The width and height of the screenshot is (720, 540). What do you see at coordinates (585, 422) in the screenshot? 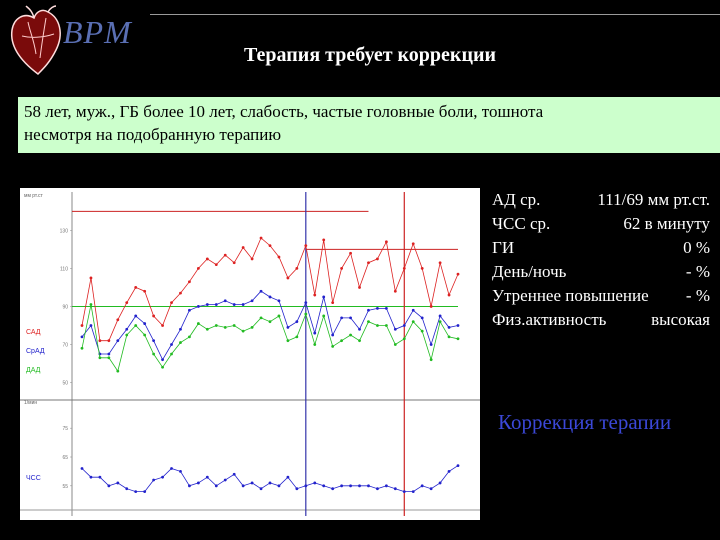
I see `correction-link: Коррекция терапии` at bounding box center [585, 422].